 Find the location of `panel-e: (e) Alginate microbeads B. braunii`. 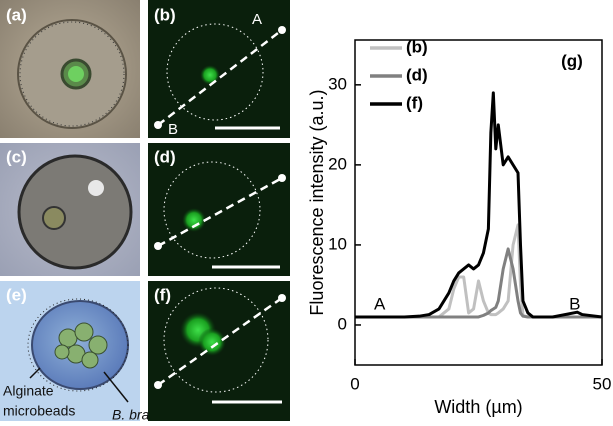

panel-e: (e) Alginate microbeads B. braunii is located at coordinates (86, 352).